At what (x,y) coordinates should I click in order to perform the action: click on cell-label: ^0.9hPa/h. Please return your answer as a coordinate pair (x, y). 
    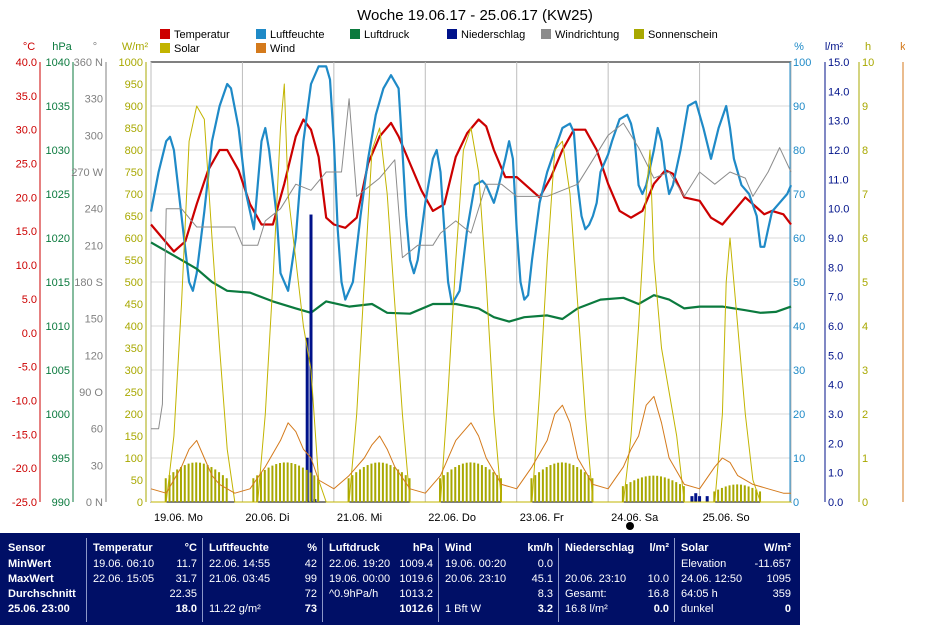
    Looking at the image, I should click on (354, 594).